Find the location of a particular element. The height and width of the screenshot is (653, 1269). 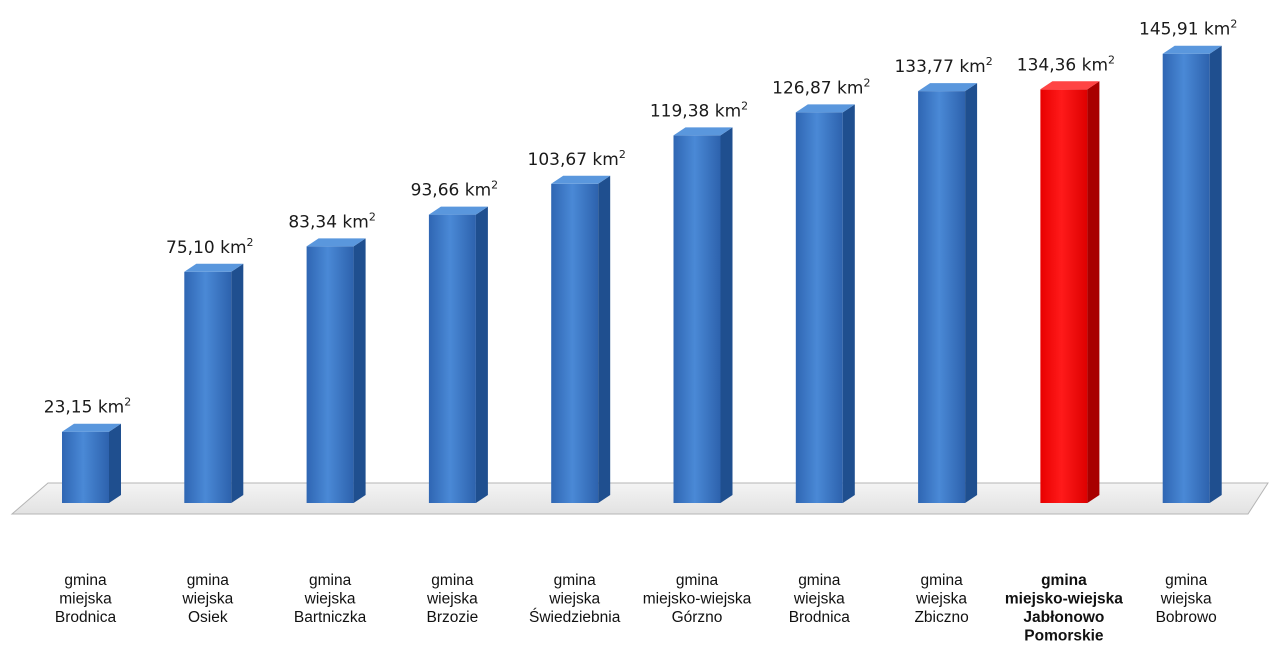

data-label: 134,36 km2 is located at coordinates (1066, 64).